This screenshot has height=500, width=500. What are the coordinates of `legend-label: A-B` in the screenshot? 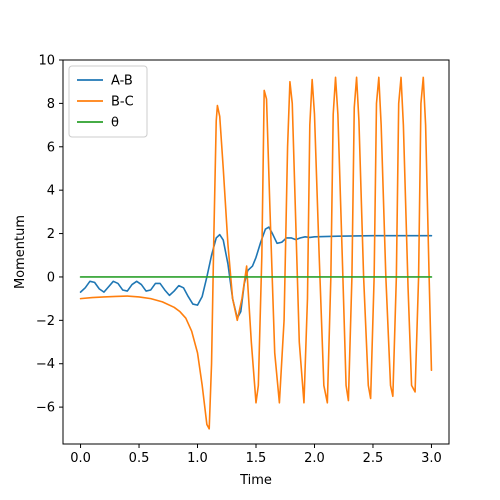 It's located at (122, 81).